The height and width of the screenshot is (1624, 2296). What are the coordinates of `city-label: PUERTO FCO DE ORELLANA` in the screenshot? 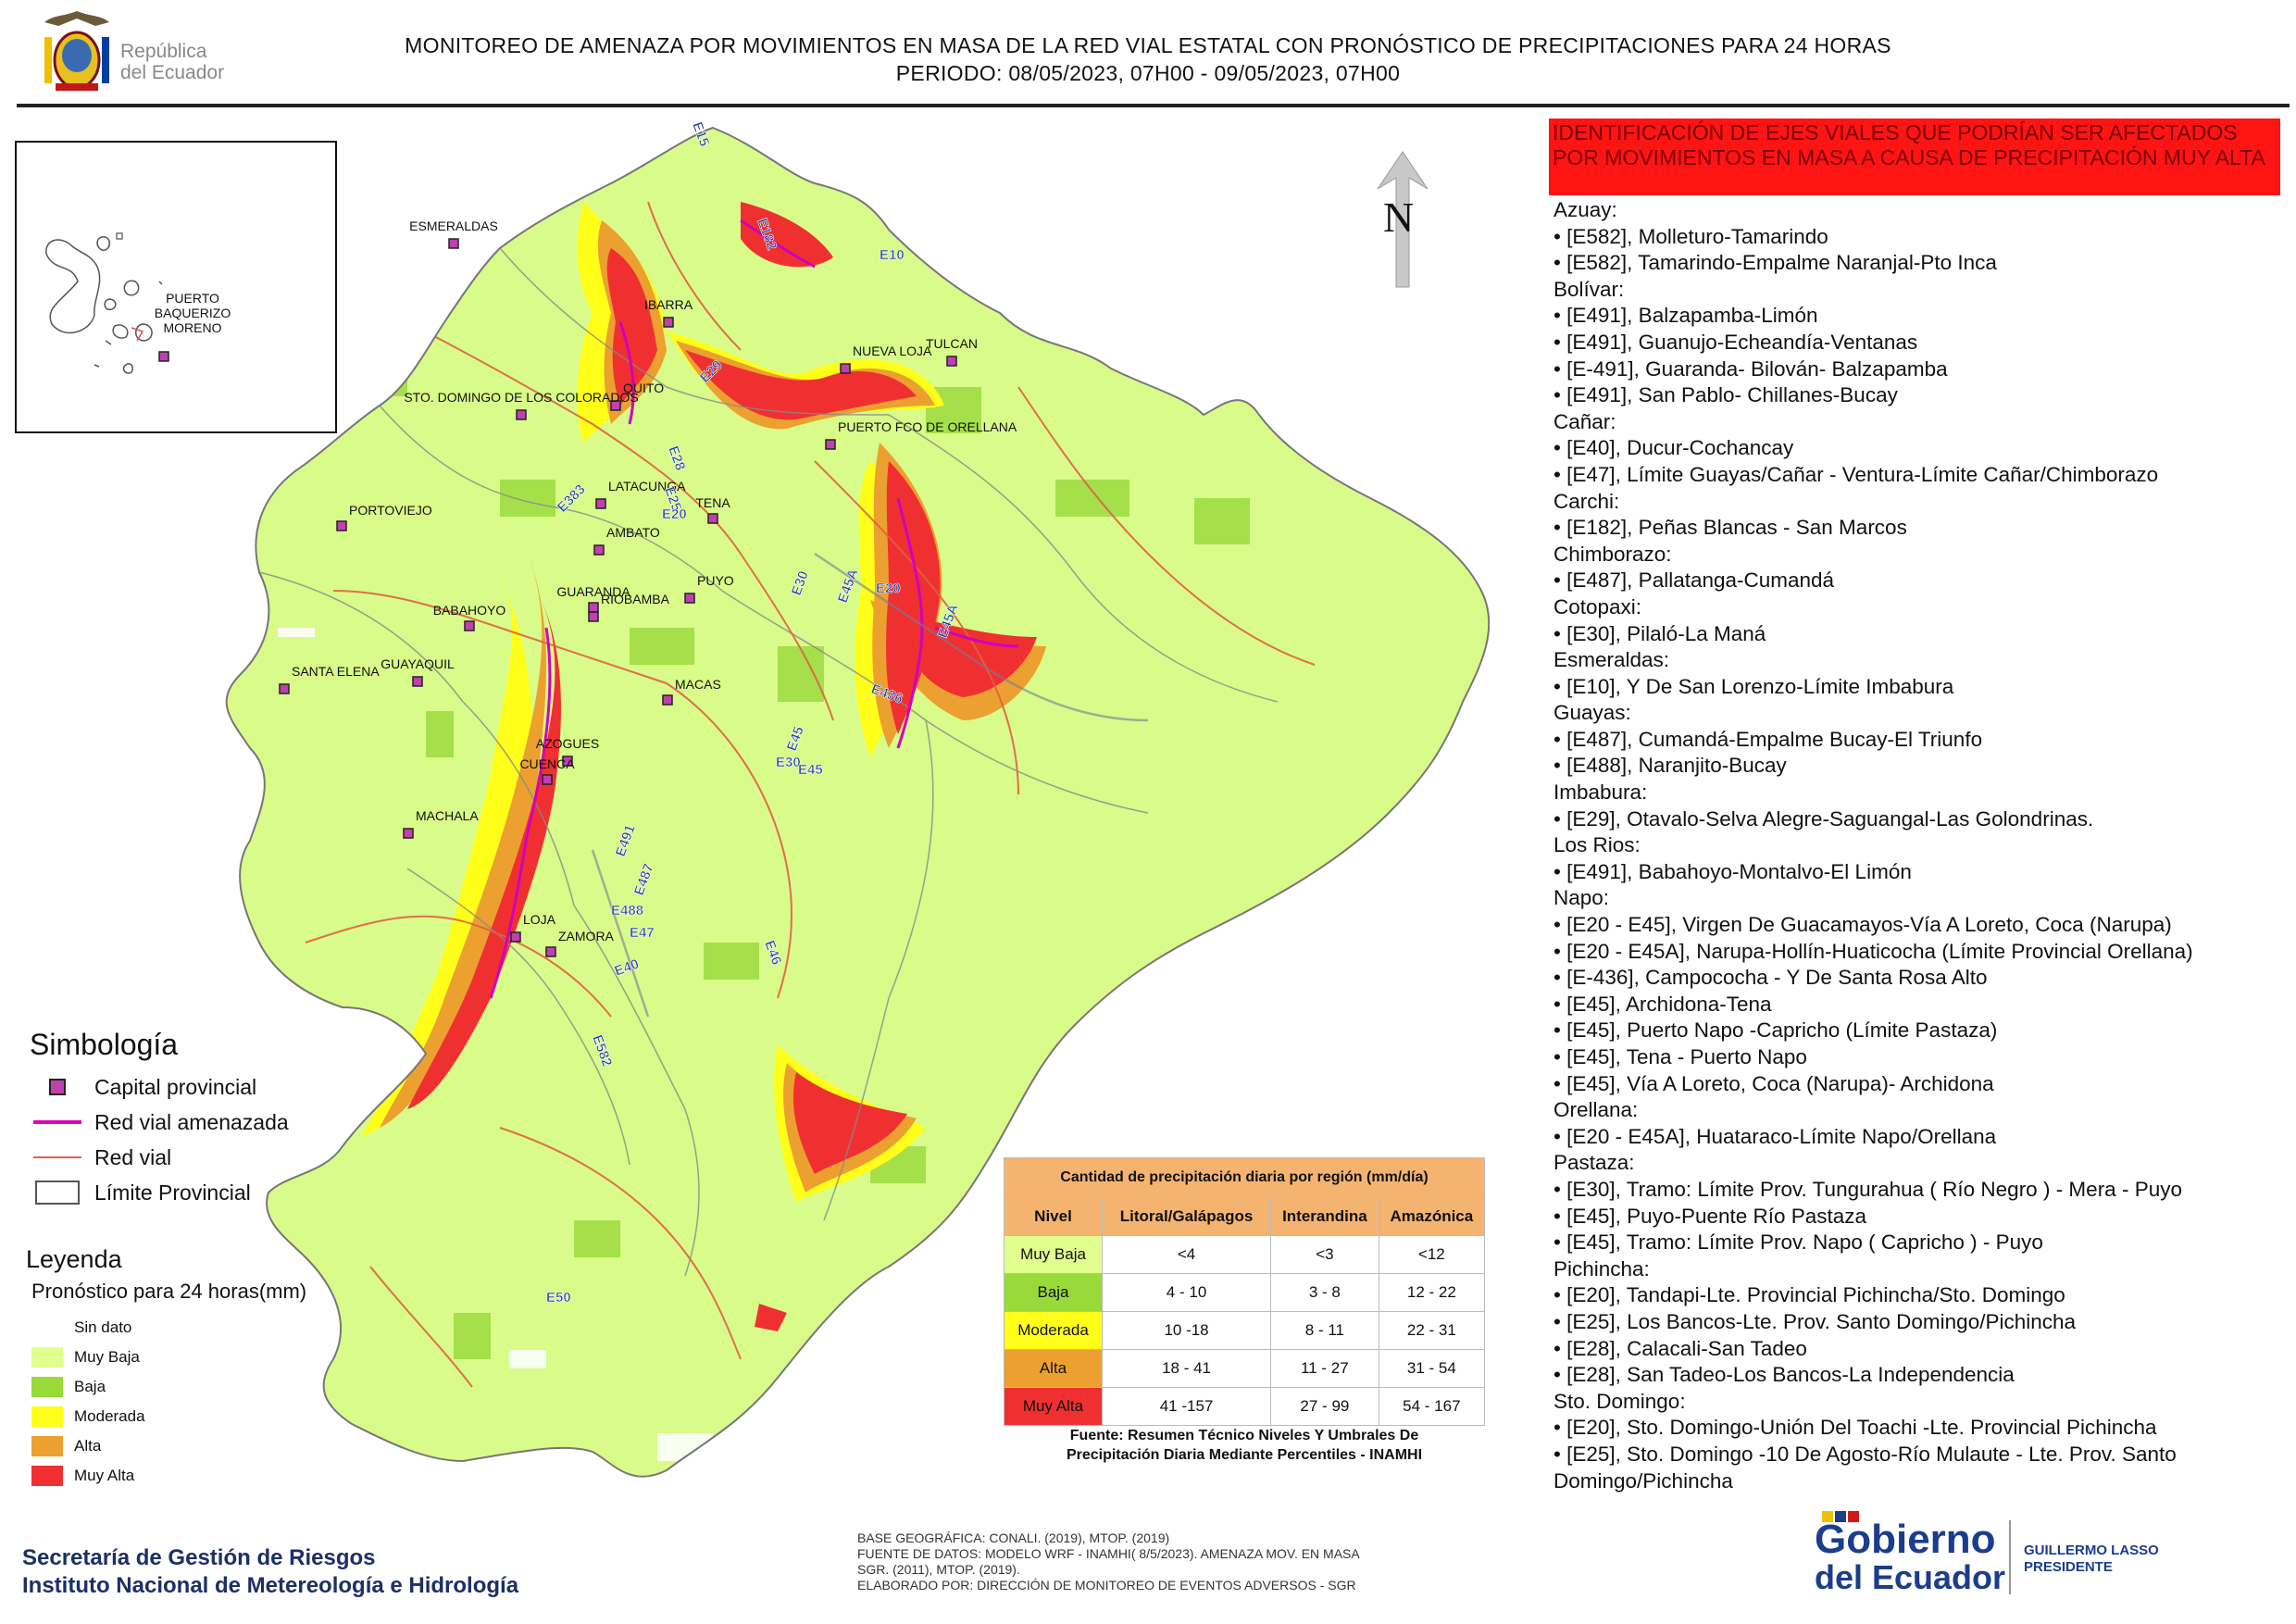 It's located at (927, 426).